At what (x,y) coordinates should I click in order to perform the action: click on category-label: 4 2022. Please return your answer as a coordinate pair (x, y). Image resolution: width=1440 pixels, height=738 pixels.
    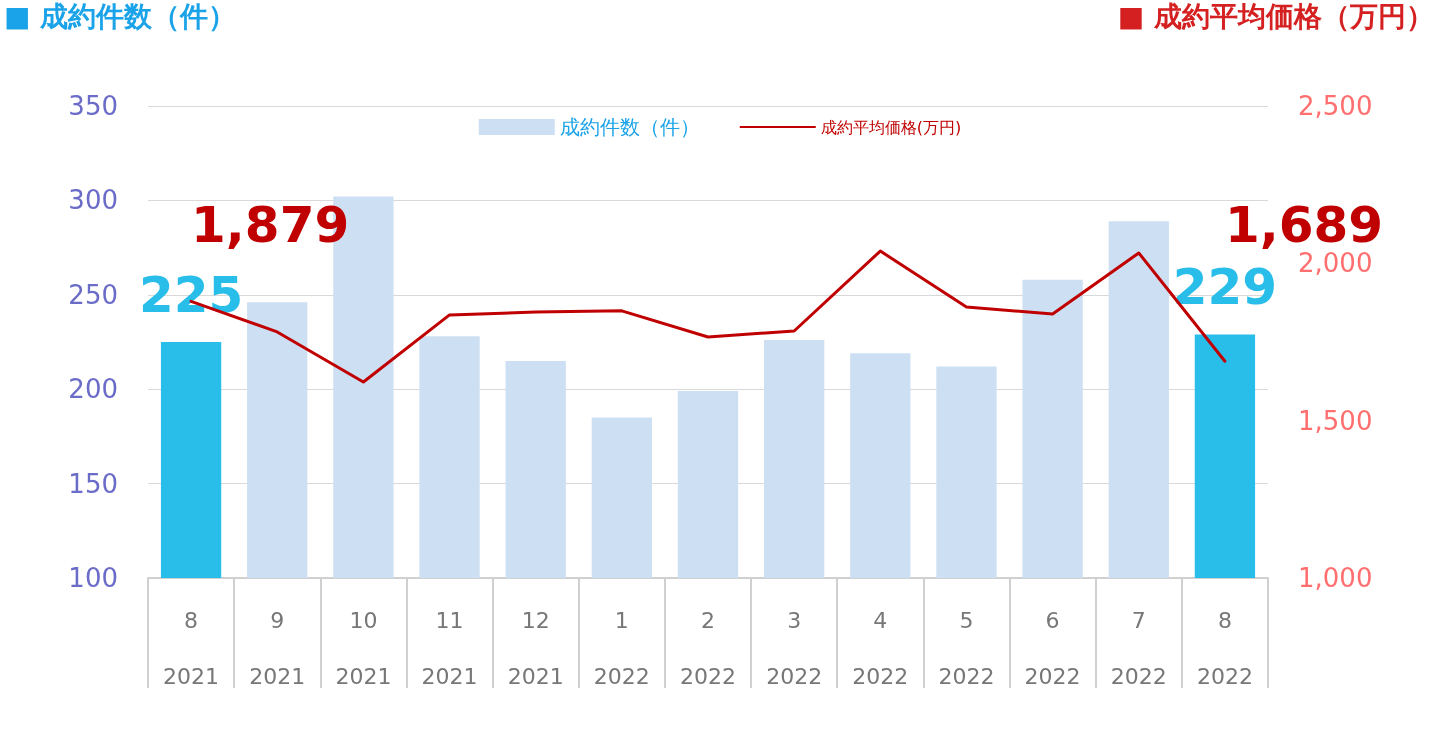
    Looking at the image, I should click on (880, 648).